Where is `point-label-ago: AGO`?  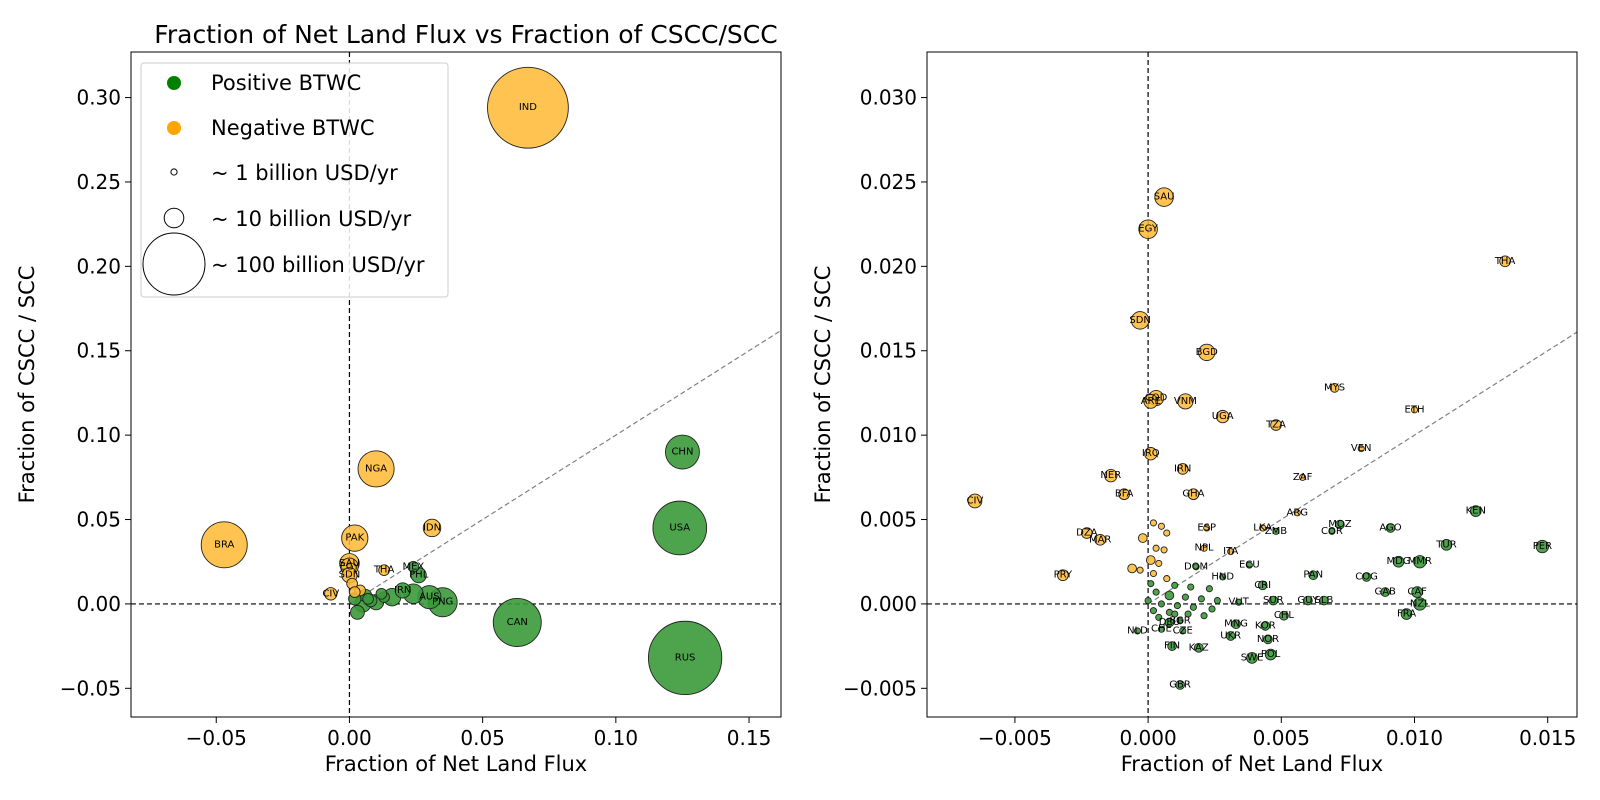 point-label-ago: AGO is located at coordinates (1390, 527).